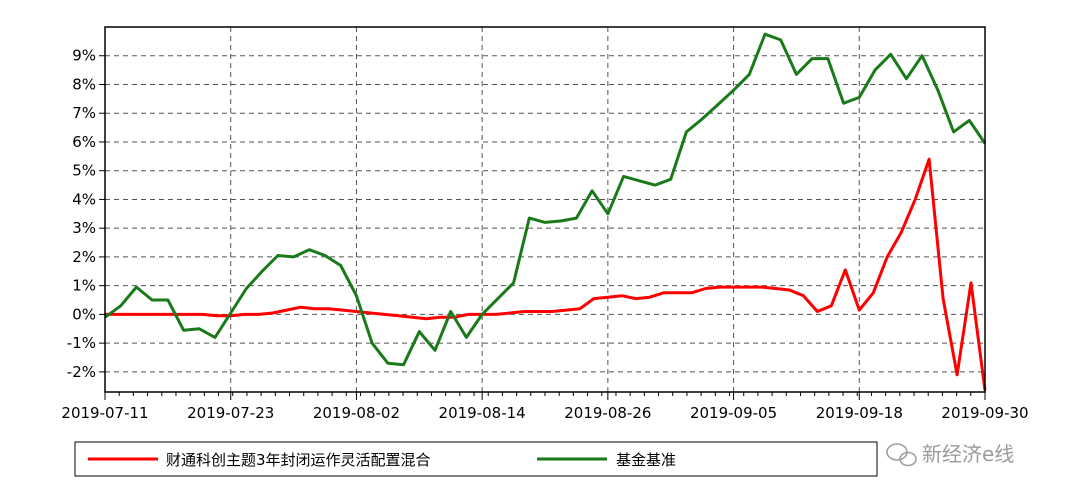 The width and height of the screenshot is (1080, 500). What do you see at coordinates (298, 460) in the screenshot?
I see `legend-label-fund: 财通科创主题3年封闭运作灵活配置混合` at bounding box center [298, 460].